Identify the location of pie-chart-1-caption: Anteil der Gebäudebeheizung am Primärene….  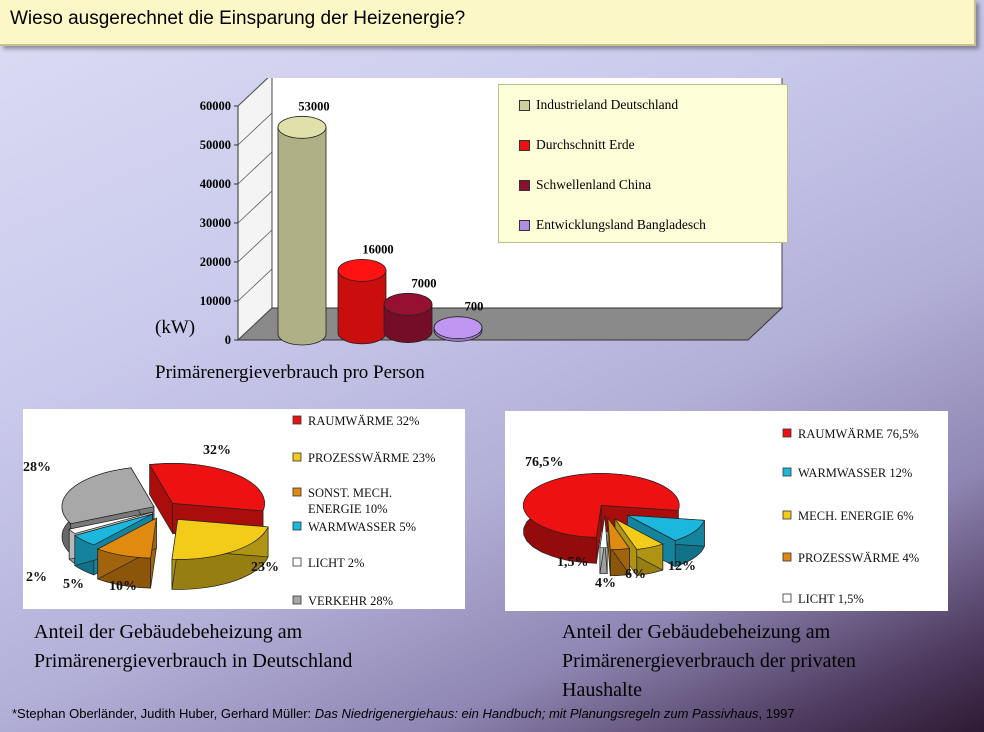
(193, 647).